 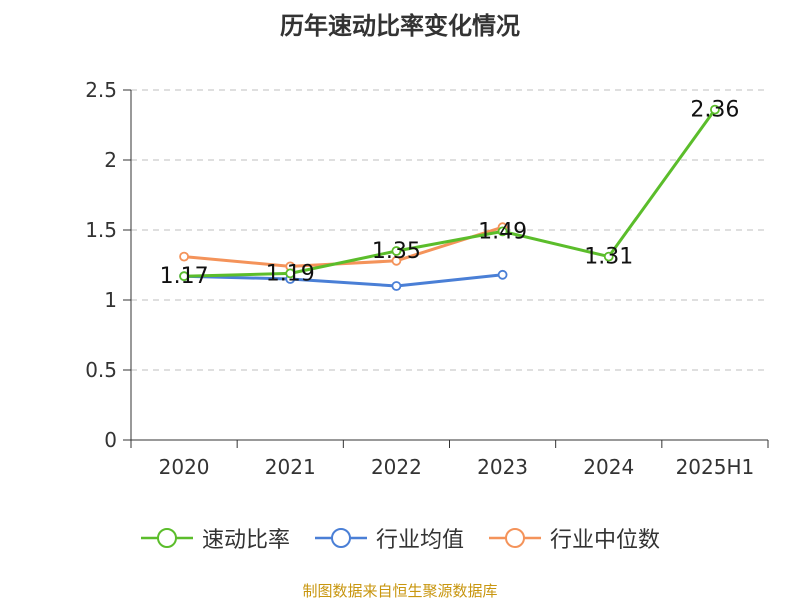 I want to click on x-tick-label: 2024, so click(x=608, y=467).